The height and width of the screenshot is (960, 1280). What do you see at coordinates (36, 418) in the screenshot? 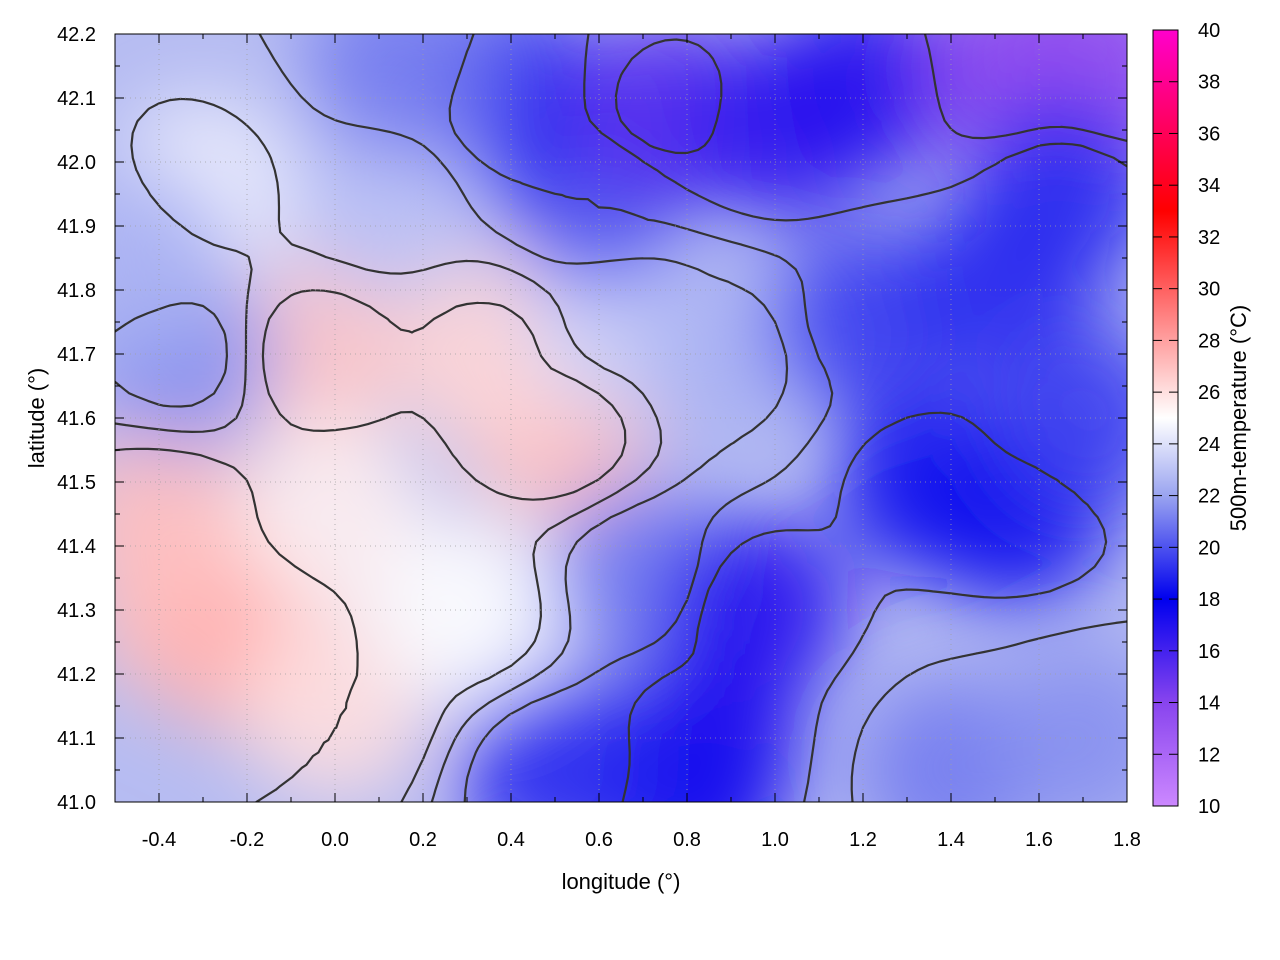
I see `y-axis-label: latitude (°)` at bounding box center [36, 418].